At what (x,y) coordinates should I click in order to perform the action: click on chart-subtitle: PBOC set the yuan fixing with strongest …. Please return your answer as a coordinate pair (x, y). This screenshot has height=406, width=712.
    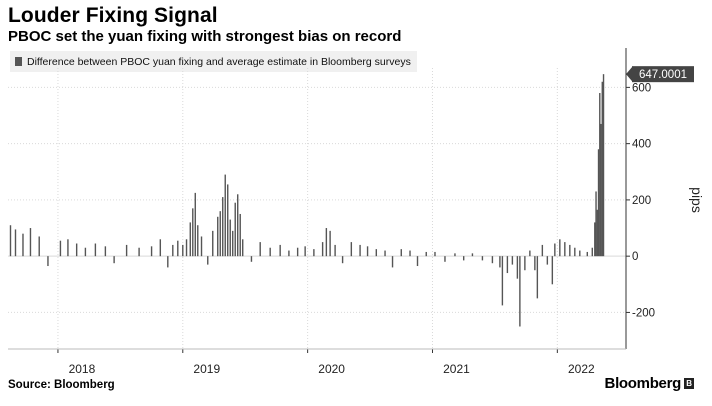
    Looking at the image, I should click on (205, 36).